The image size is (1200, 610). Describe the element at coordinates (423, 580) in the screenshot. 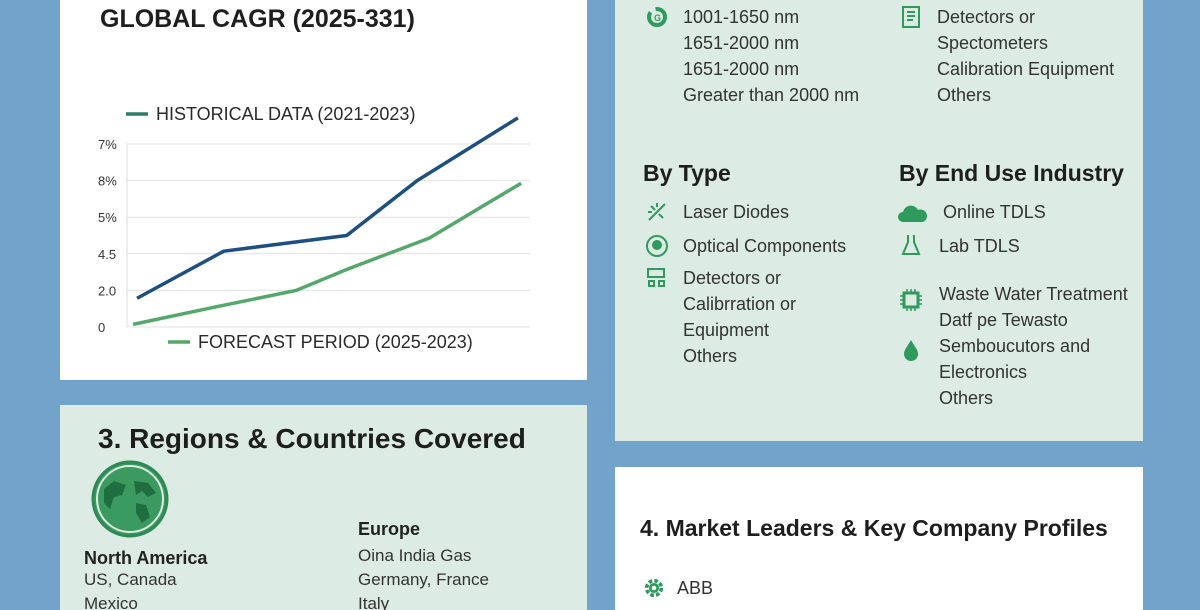

I see `list-item: Germany, France` at that location.